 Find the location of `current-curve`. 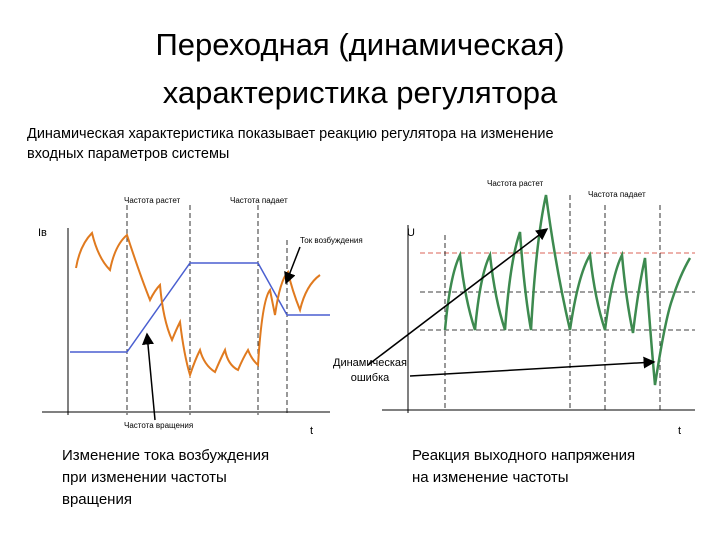

current-curve is located at coordinates (198, 305).